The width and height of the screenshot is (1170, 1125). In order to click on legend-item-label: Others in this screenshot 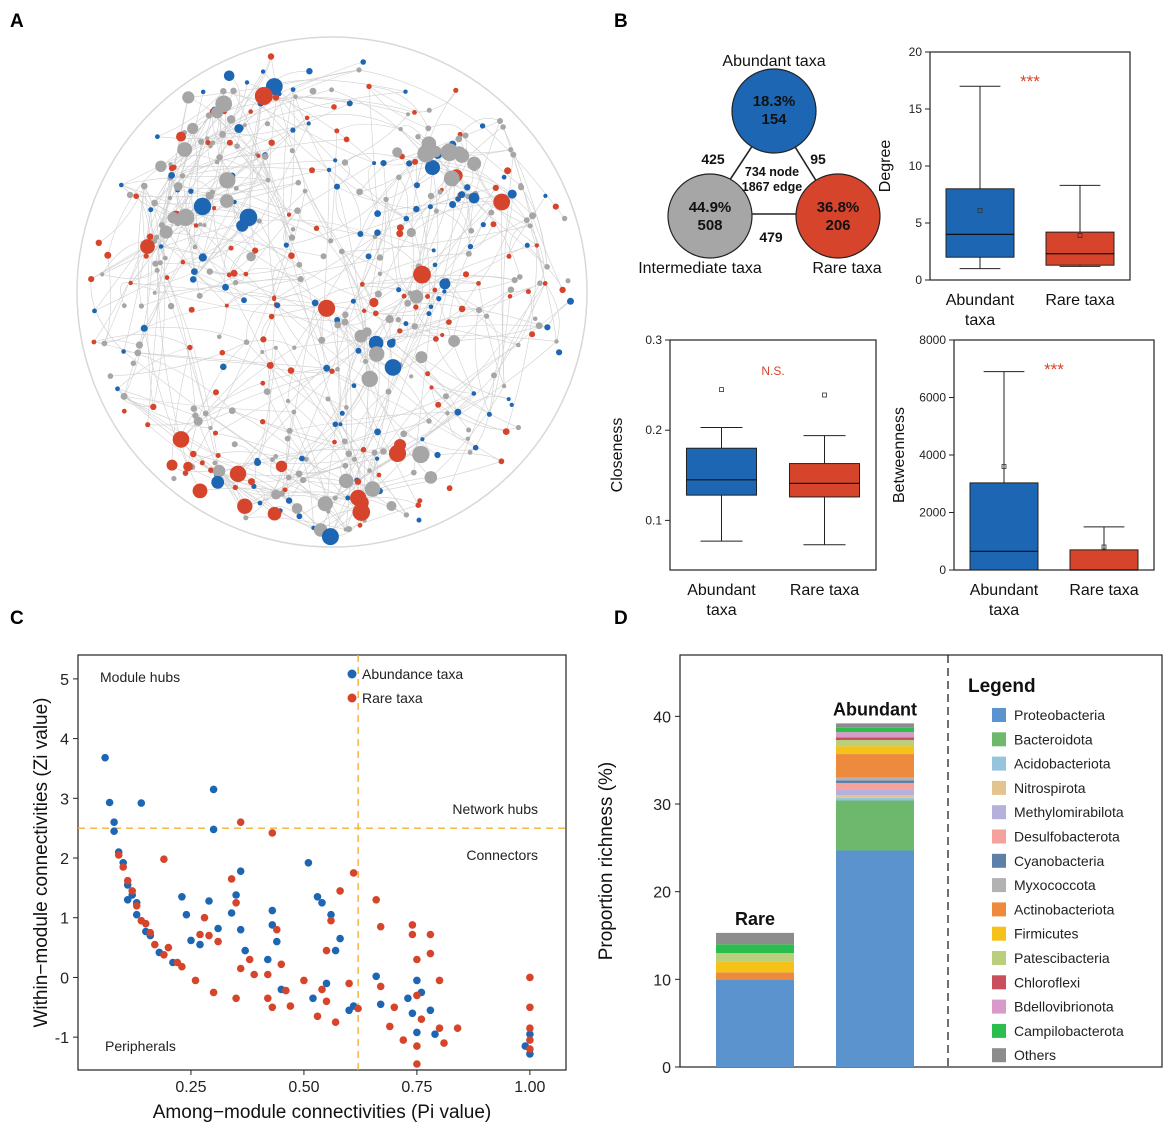, I will do `click(1035, 1055)`.